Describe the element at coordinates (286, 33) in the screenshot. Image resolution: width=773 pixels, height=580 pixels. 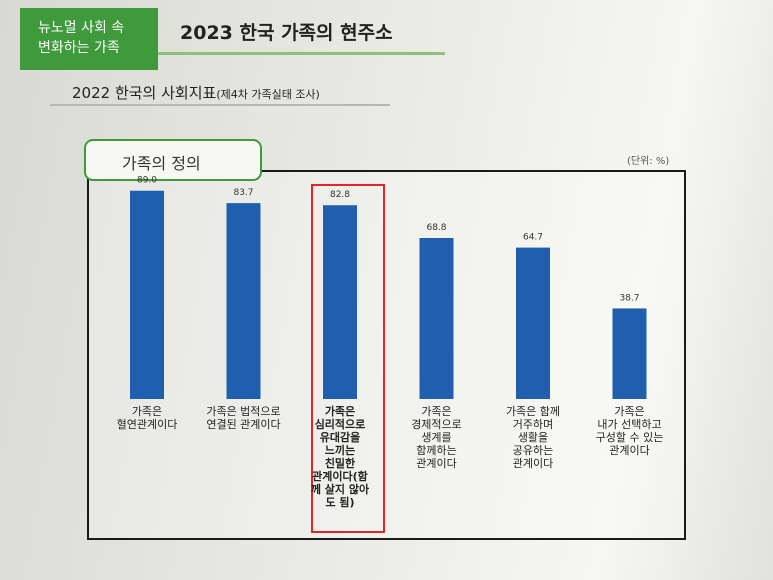
I see `page-title: 2023 한국 가족의 현주소` at that location.